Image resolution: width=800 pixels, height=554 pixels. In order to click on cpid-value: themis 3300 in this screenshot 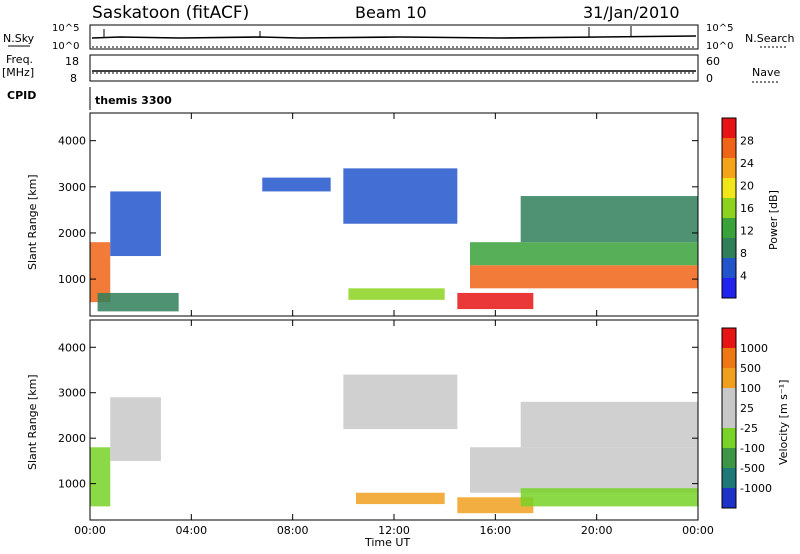, I will do `click(133, 100)`.